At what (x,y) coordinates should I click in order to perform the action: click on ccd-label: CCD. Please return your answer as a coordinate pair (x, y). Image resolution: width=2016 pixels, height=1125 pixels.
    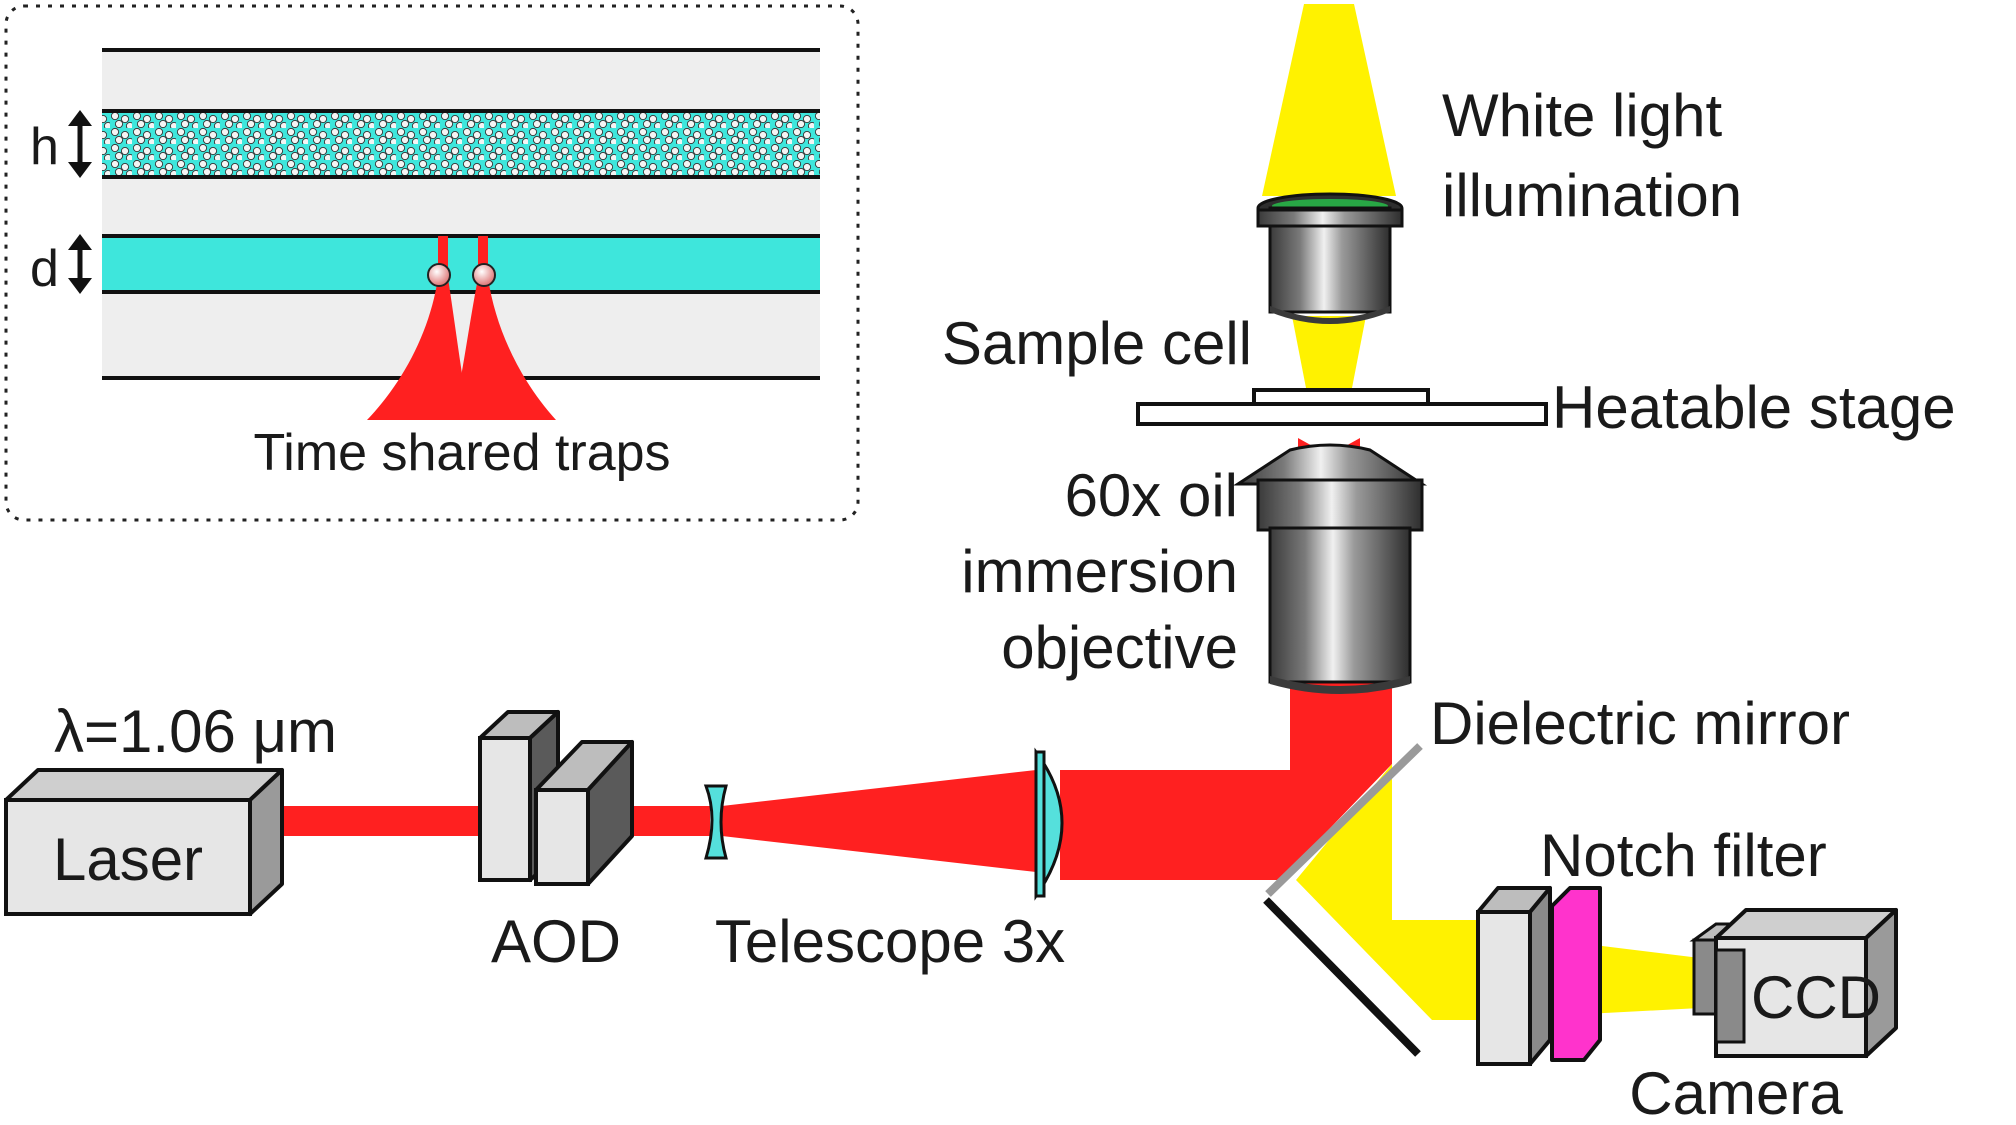
    Looking at the image, I should click on (1816, 997).